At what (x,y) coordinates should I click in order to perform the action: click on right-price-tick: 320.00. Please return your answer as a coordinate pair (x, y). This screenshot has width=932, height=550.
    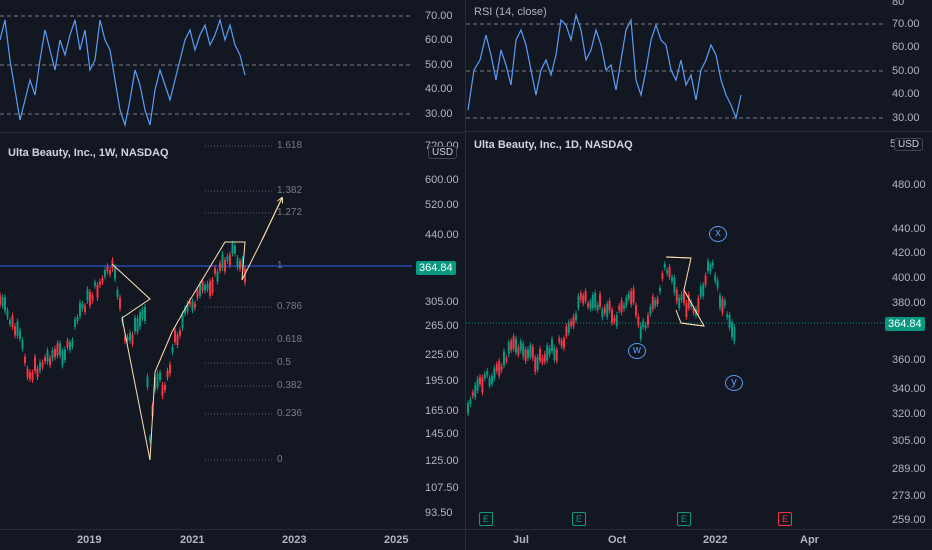
    Looking at the image, I should click on (909, 414).